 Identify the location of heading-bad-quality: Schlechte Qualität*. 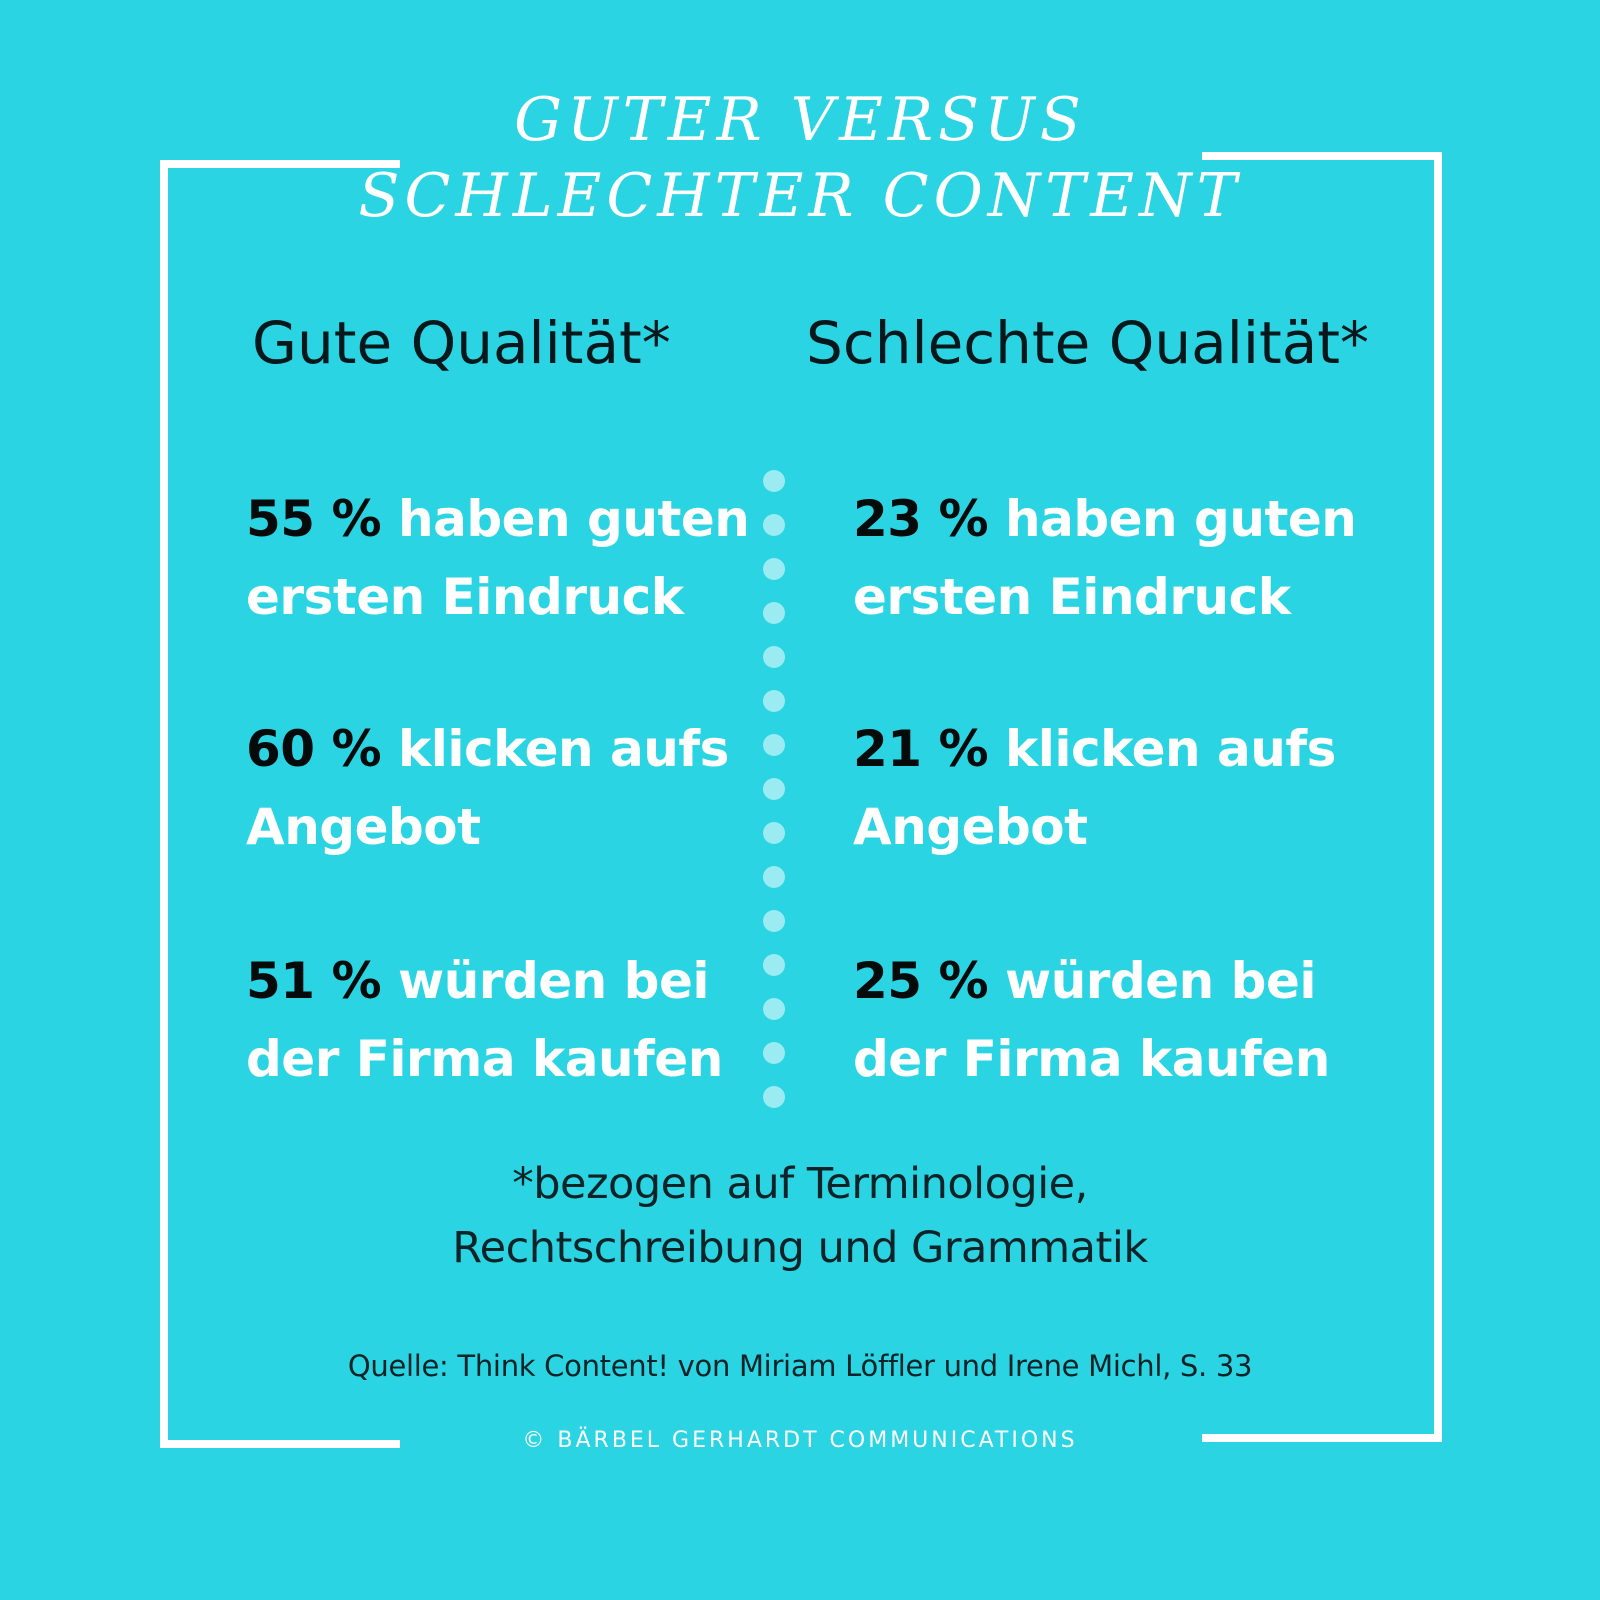
(1087, 343).